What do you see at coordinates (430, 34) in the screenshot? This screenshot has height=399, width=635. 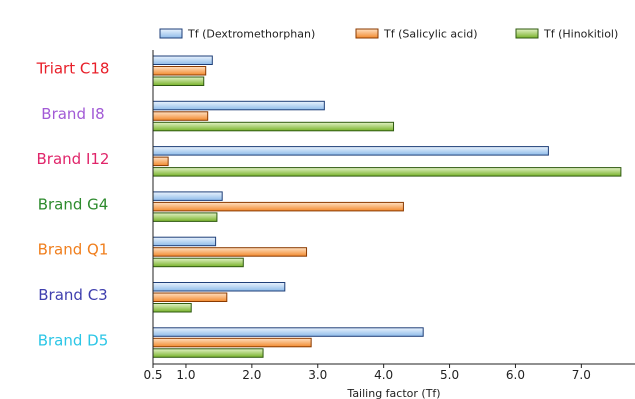 I see `legend-label: Tf (Salicylic acid)` at bounding box center [430, 34].